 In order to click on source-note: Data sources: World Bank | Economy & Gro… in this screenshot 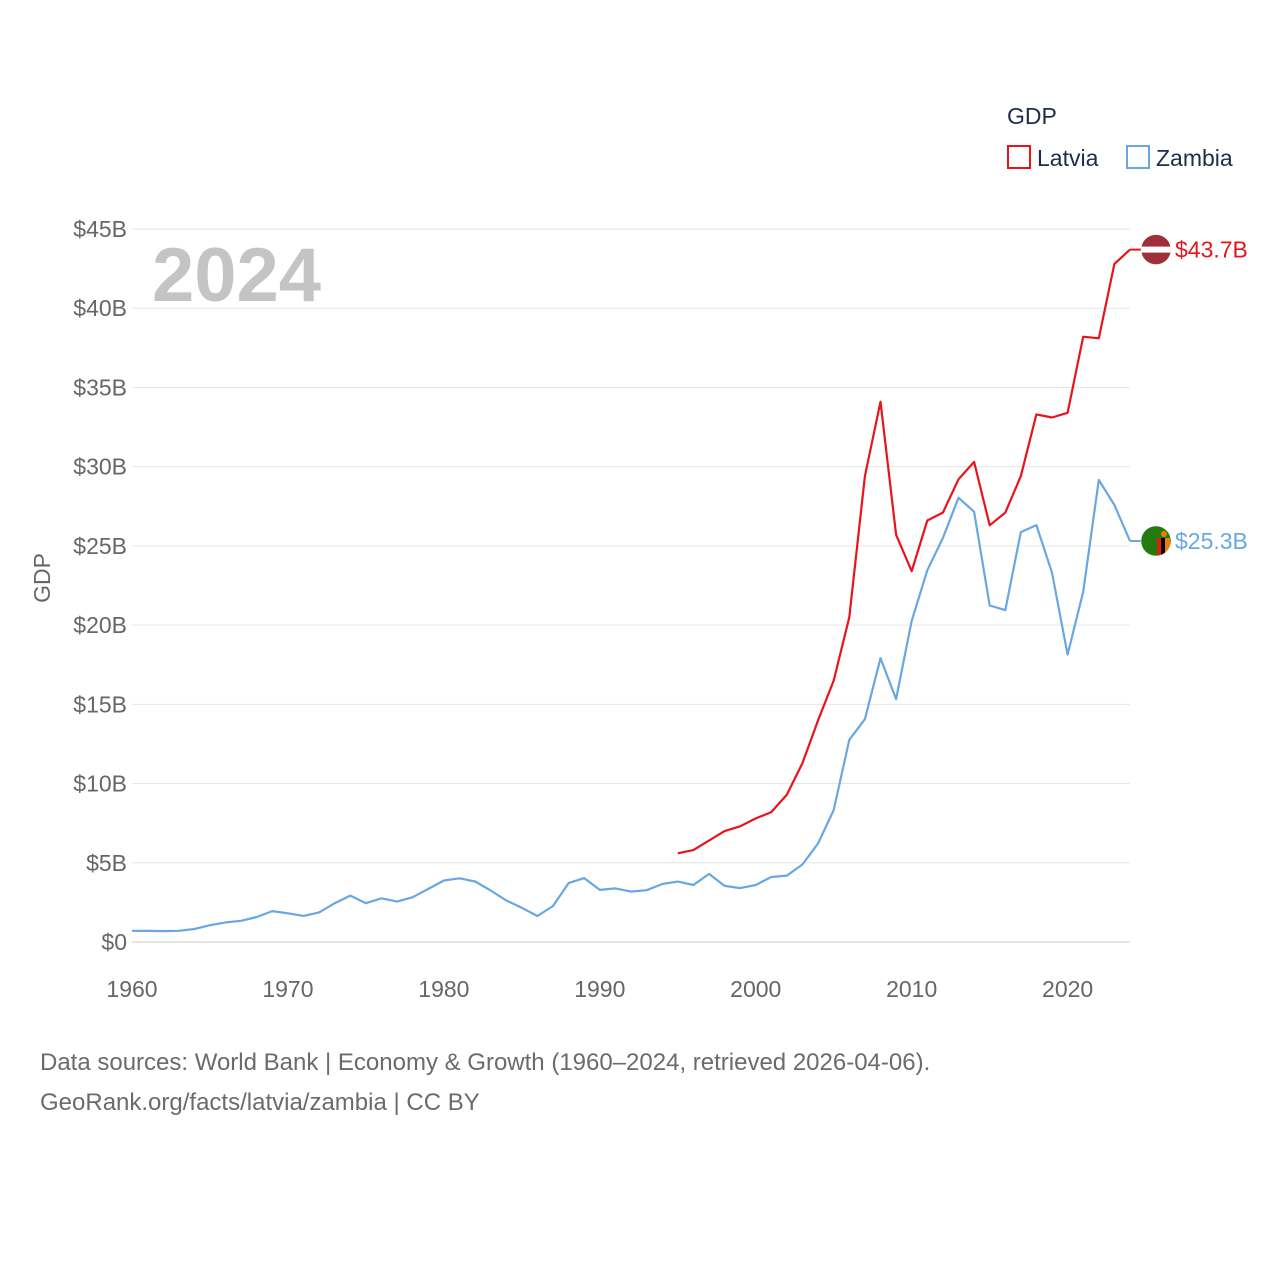, I will do `click(485, 1083)`.